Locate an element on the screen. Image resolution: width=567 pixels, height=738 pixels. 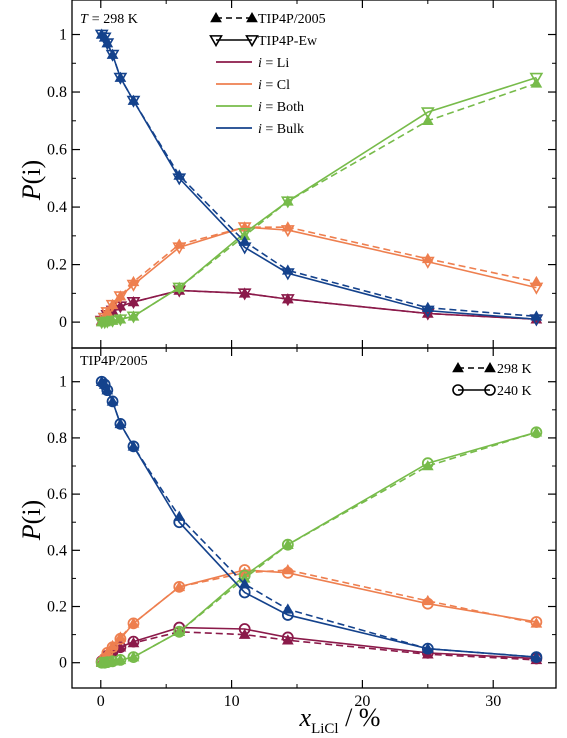
bottom-ytick-label: 0.6 is located at coordinates (57, 494).